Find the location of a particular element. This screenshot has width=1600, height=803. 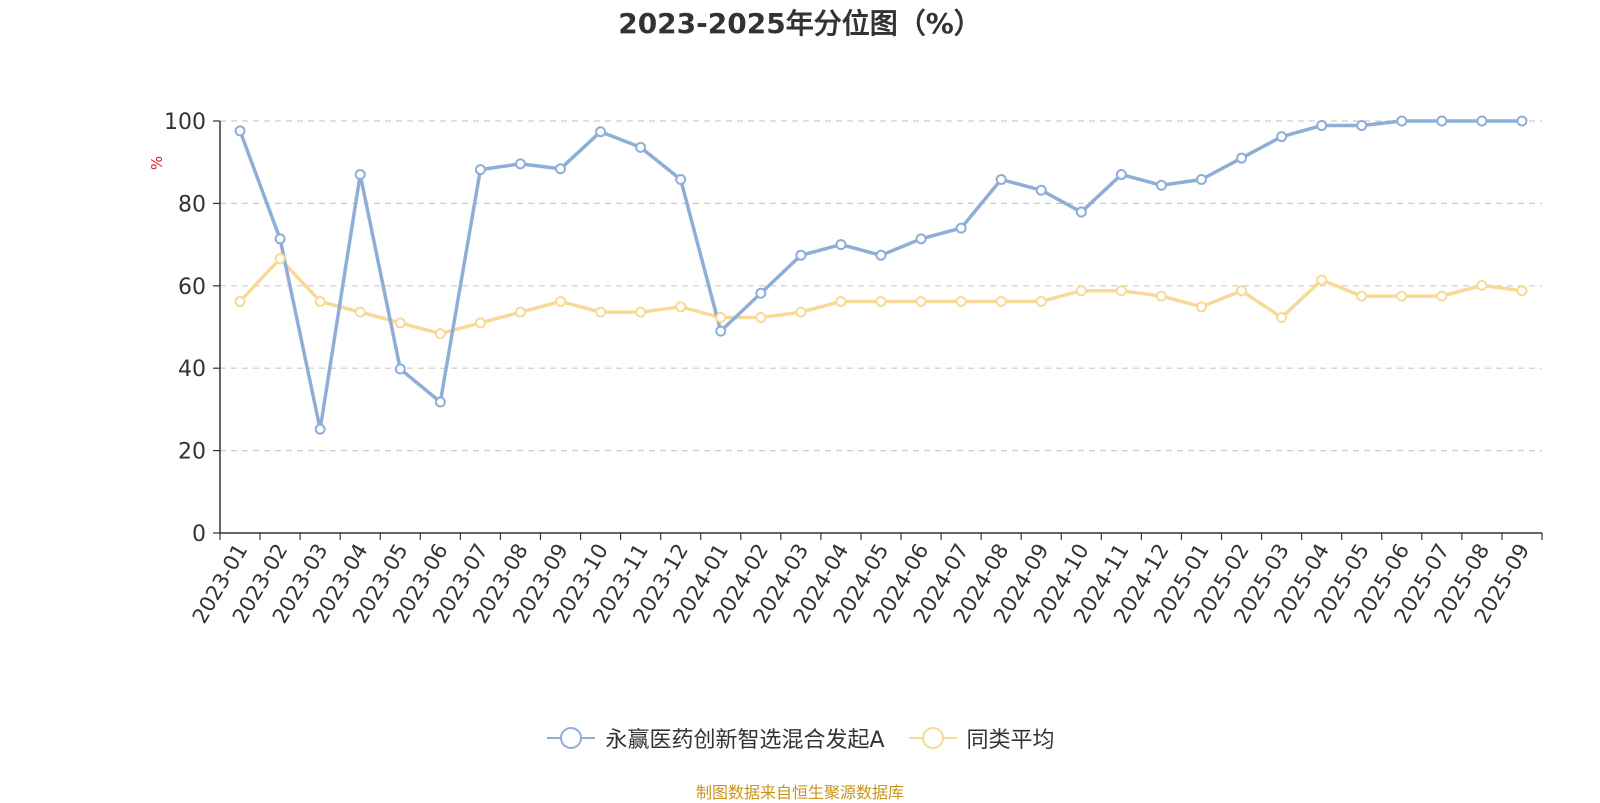

legend: 永赢医药创新智选混合发起A 同类平均 is located at coordinates (800, 738).